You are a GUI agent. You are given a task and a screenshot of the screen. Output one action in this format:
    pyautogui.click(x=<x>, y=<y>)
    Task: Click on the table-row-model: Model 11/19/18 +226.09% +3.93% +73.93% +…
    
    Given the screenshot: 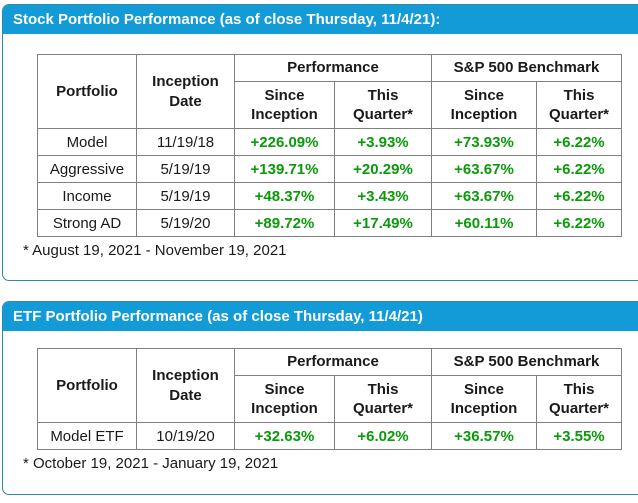 What is the action you would take?
    pyautogui.click(x=329, y=142)
    